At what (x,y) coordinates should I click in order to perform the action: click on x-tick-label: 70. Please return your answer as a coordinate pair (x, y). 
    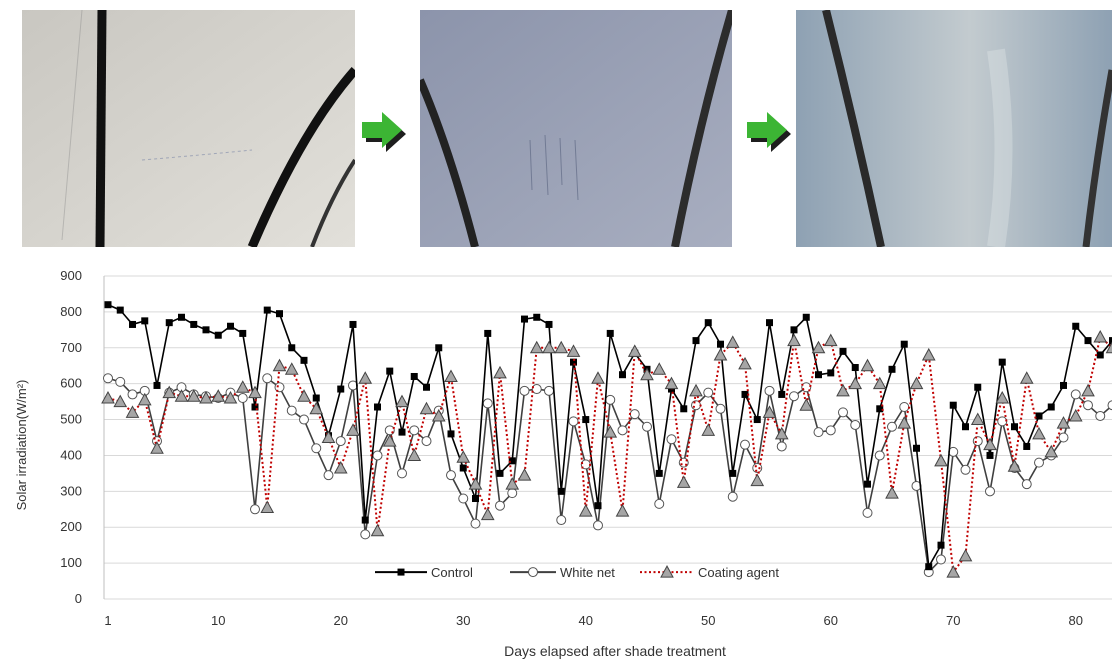
    Looking at the image, I should click on (953, 620).